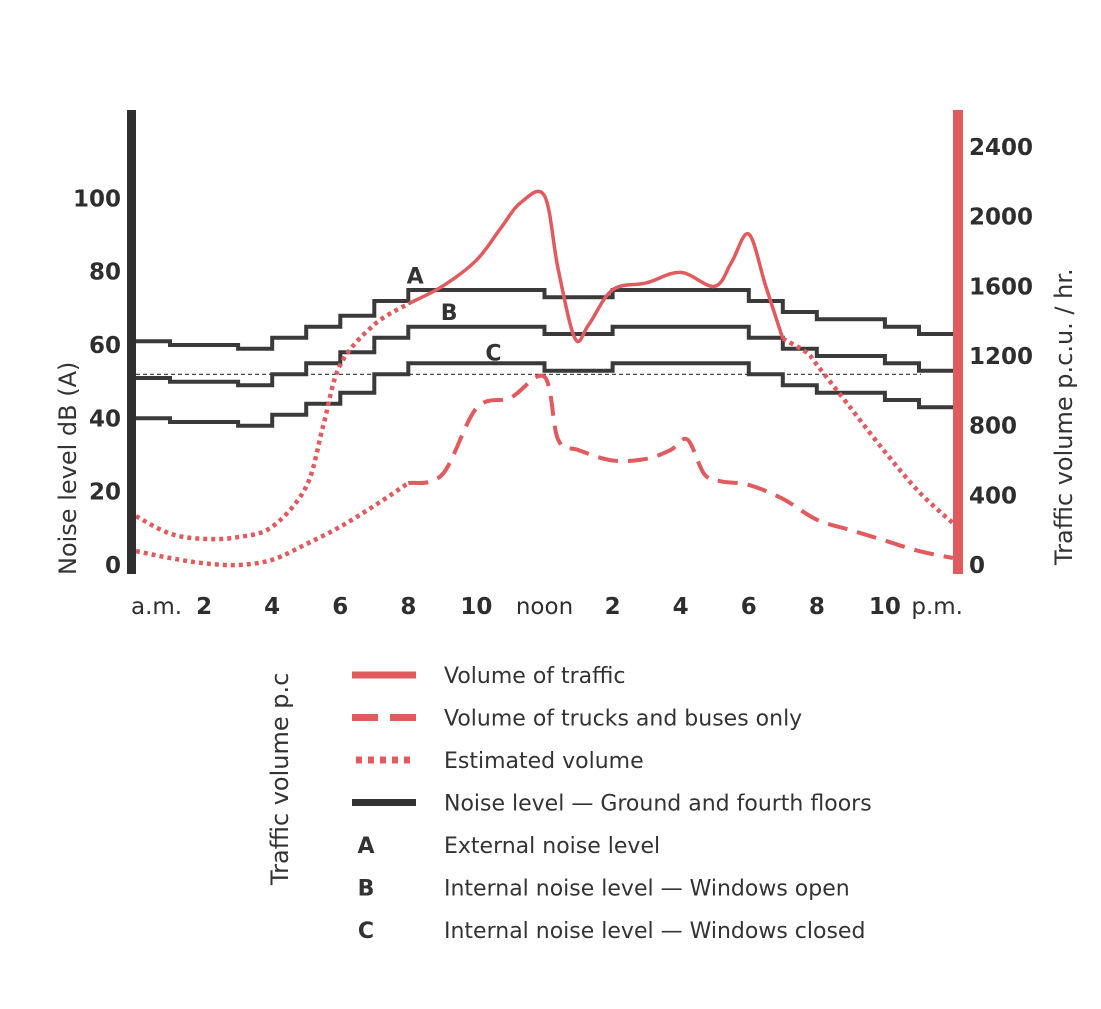  Describe the element at coordinates (958, 342) in the screenshot. I see `right-axis-bar` at that location.